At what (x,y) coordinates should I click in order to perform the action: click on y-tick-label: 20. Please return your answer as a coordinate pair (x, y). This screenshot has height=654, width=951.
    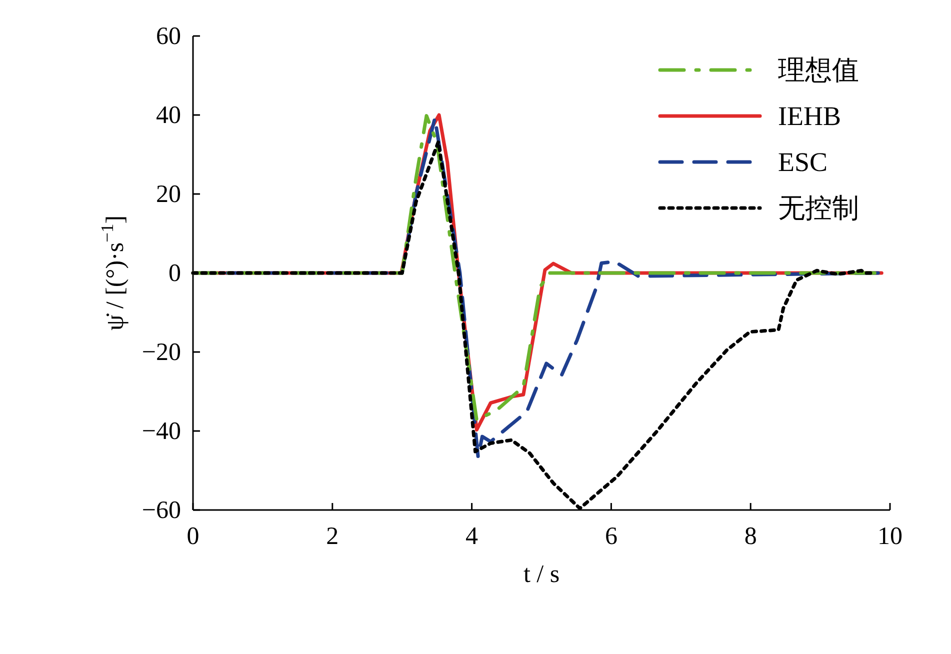
    Looking at the image, I should click on (168, 194).